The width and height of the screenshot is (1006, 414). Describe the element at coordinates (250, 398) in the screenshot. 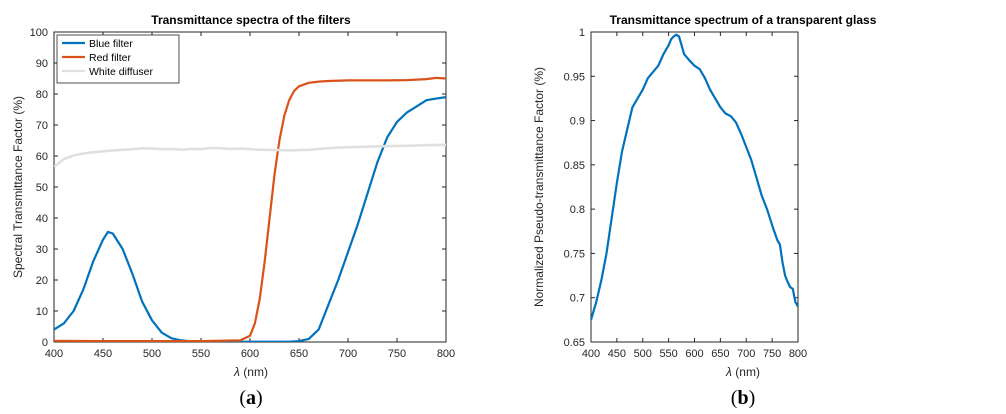

I see `panel-label: (a)` at that location.